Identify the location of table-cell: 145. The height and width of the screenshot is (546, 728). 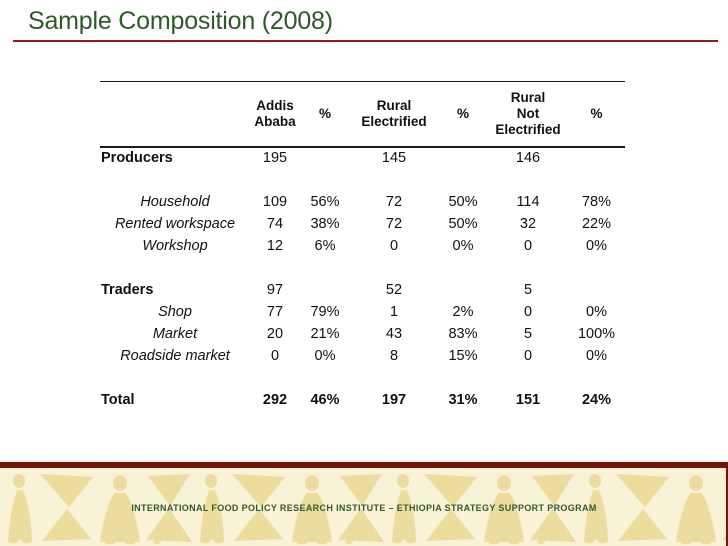
(394, 158).